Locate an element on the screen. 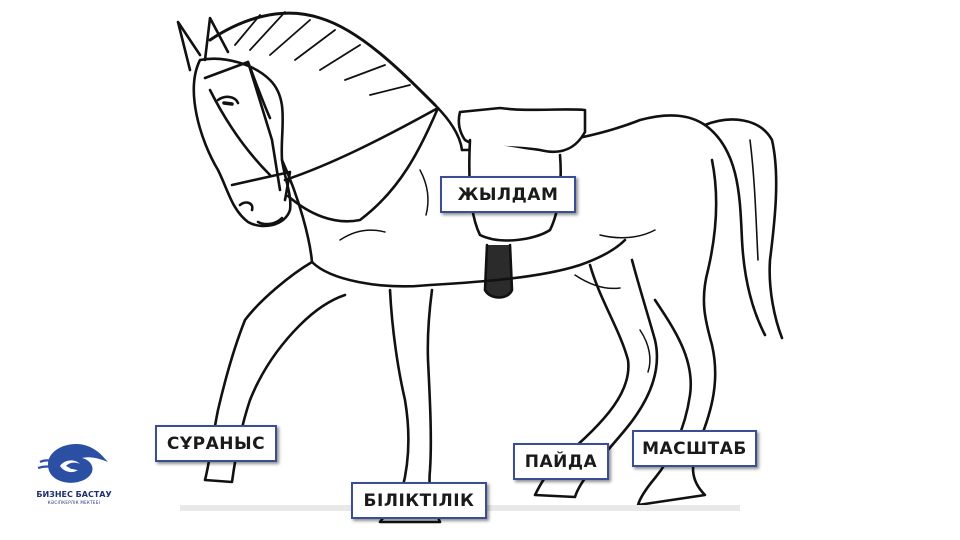 The image size is (960, 540). label-scale: МАСШТАБ is located at coordinates (694, 448).